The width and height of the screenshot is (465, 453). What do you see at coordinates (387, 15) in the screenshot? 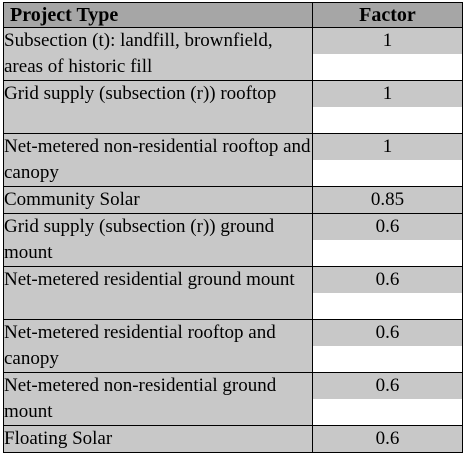
I see `header-factor: Factor` at bounding box center [387, 15].